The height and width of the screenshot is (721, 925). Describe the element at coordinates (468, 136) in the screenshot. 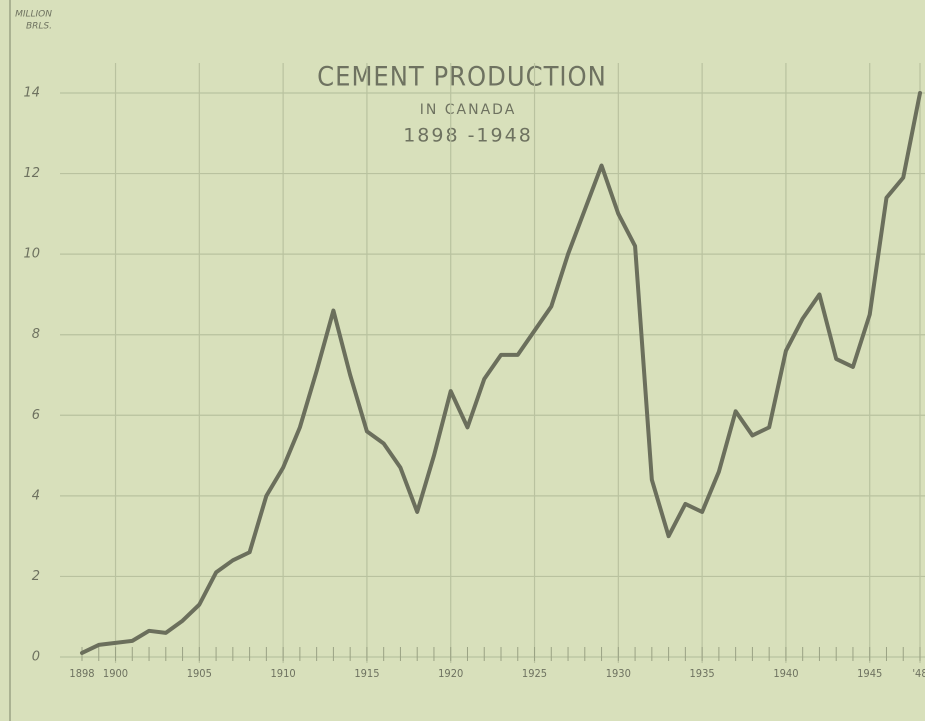

I see `chart-period: 1898 -1948` at that location.